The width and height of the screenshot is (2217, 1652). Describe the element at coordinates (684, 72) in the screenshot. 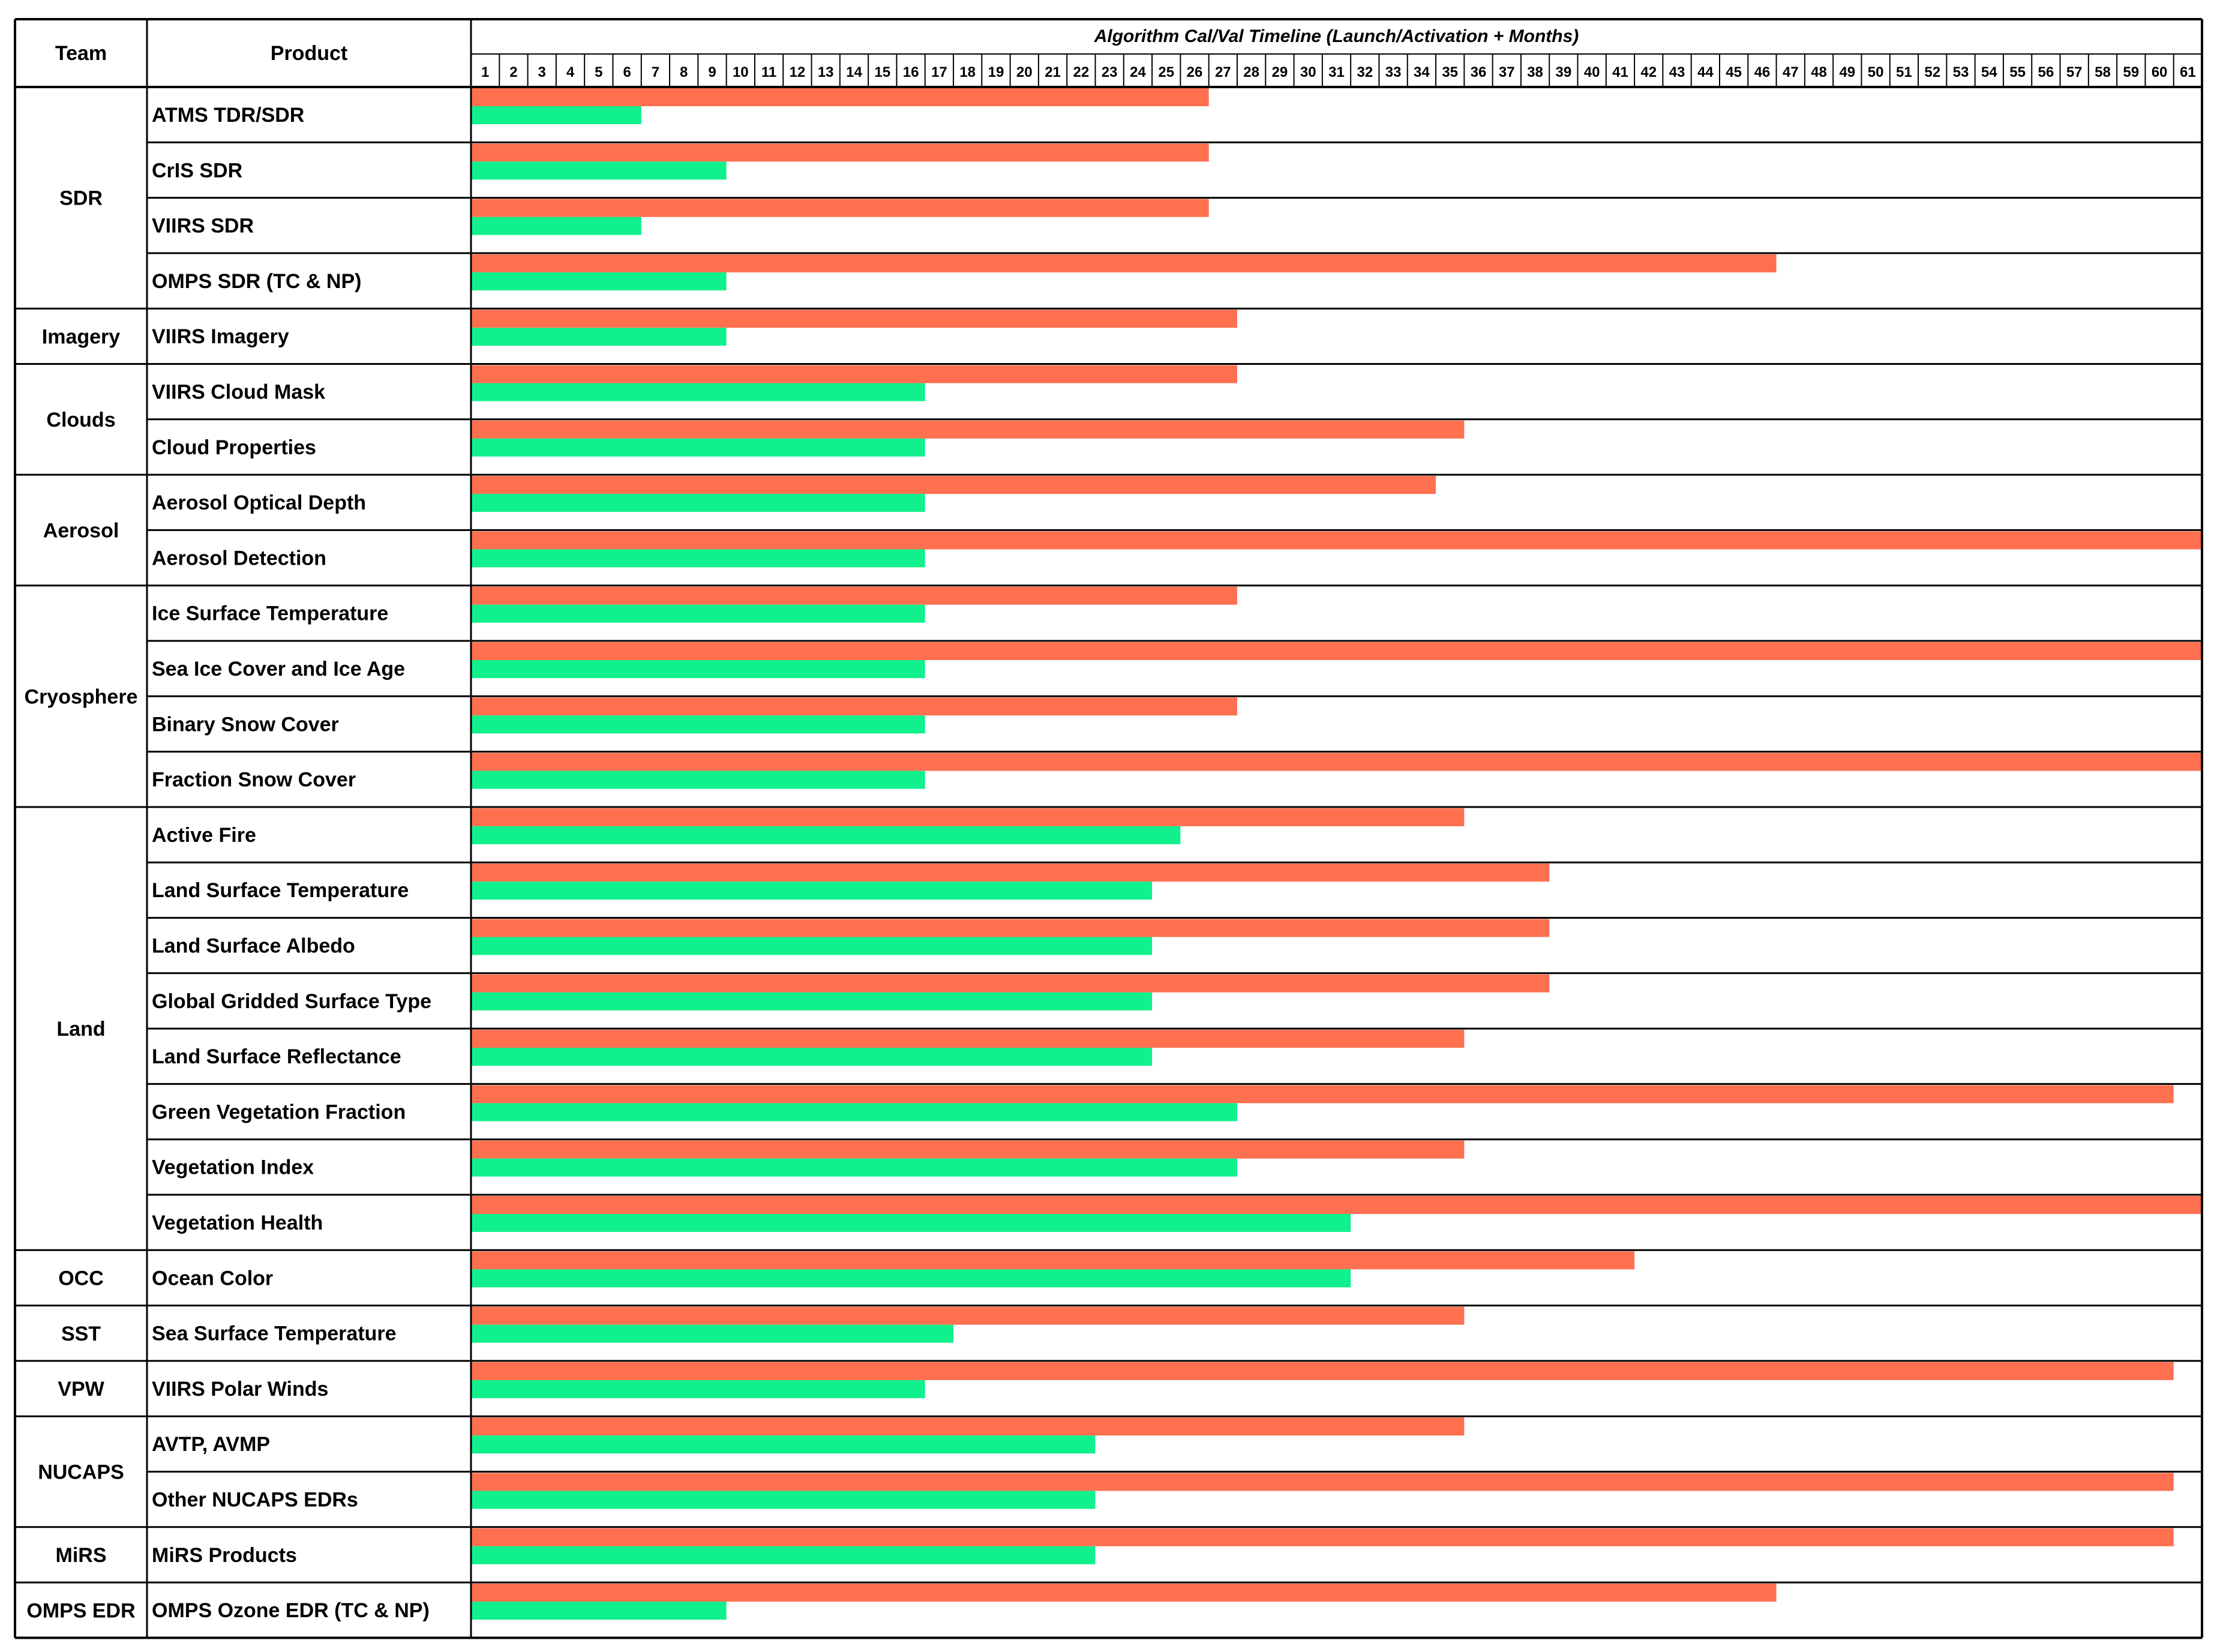

I see `month-tick-label: 8` at that location.